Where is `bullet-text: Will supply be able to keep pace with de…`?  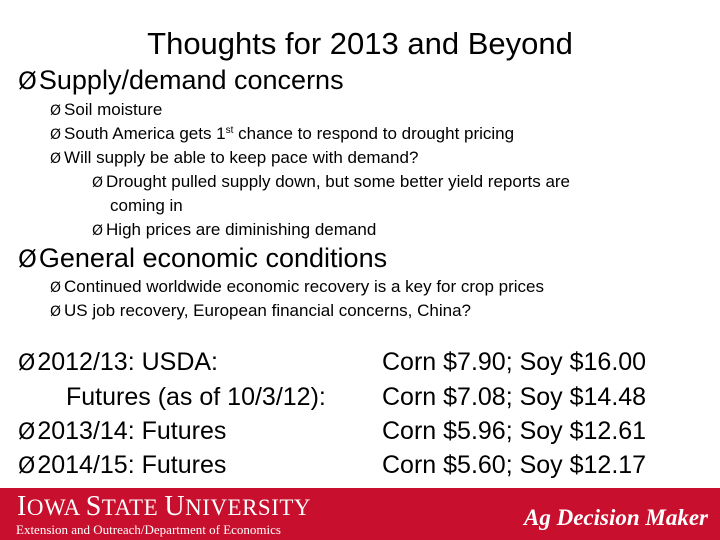
bullet-text: Will supply be able to keep pace with de… is located at coordinates (241, 157).